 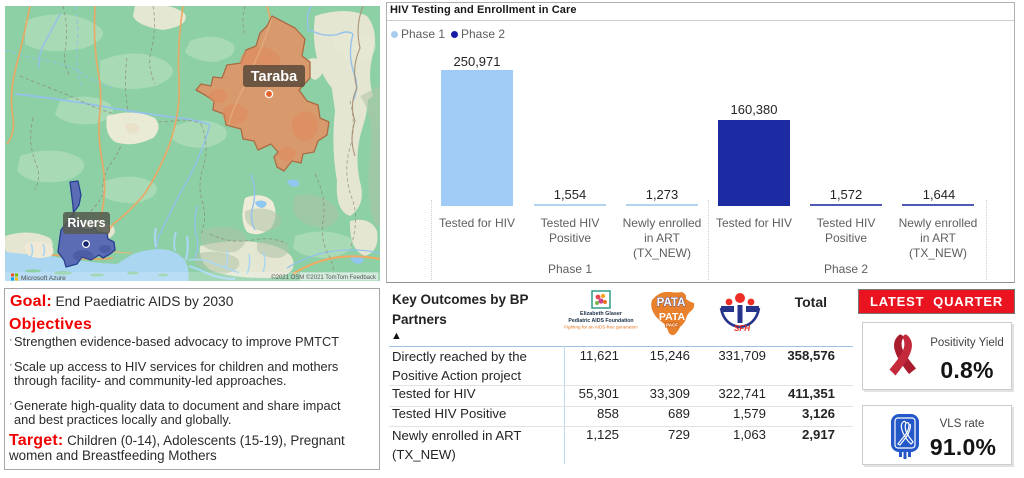 What do you see at coordinates (742, 328) in the screenshot?
I see `svg-text: SFH` at bounding box center [742, 328].